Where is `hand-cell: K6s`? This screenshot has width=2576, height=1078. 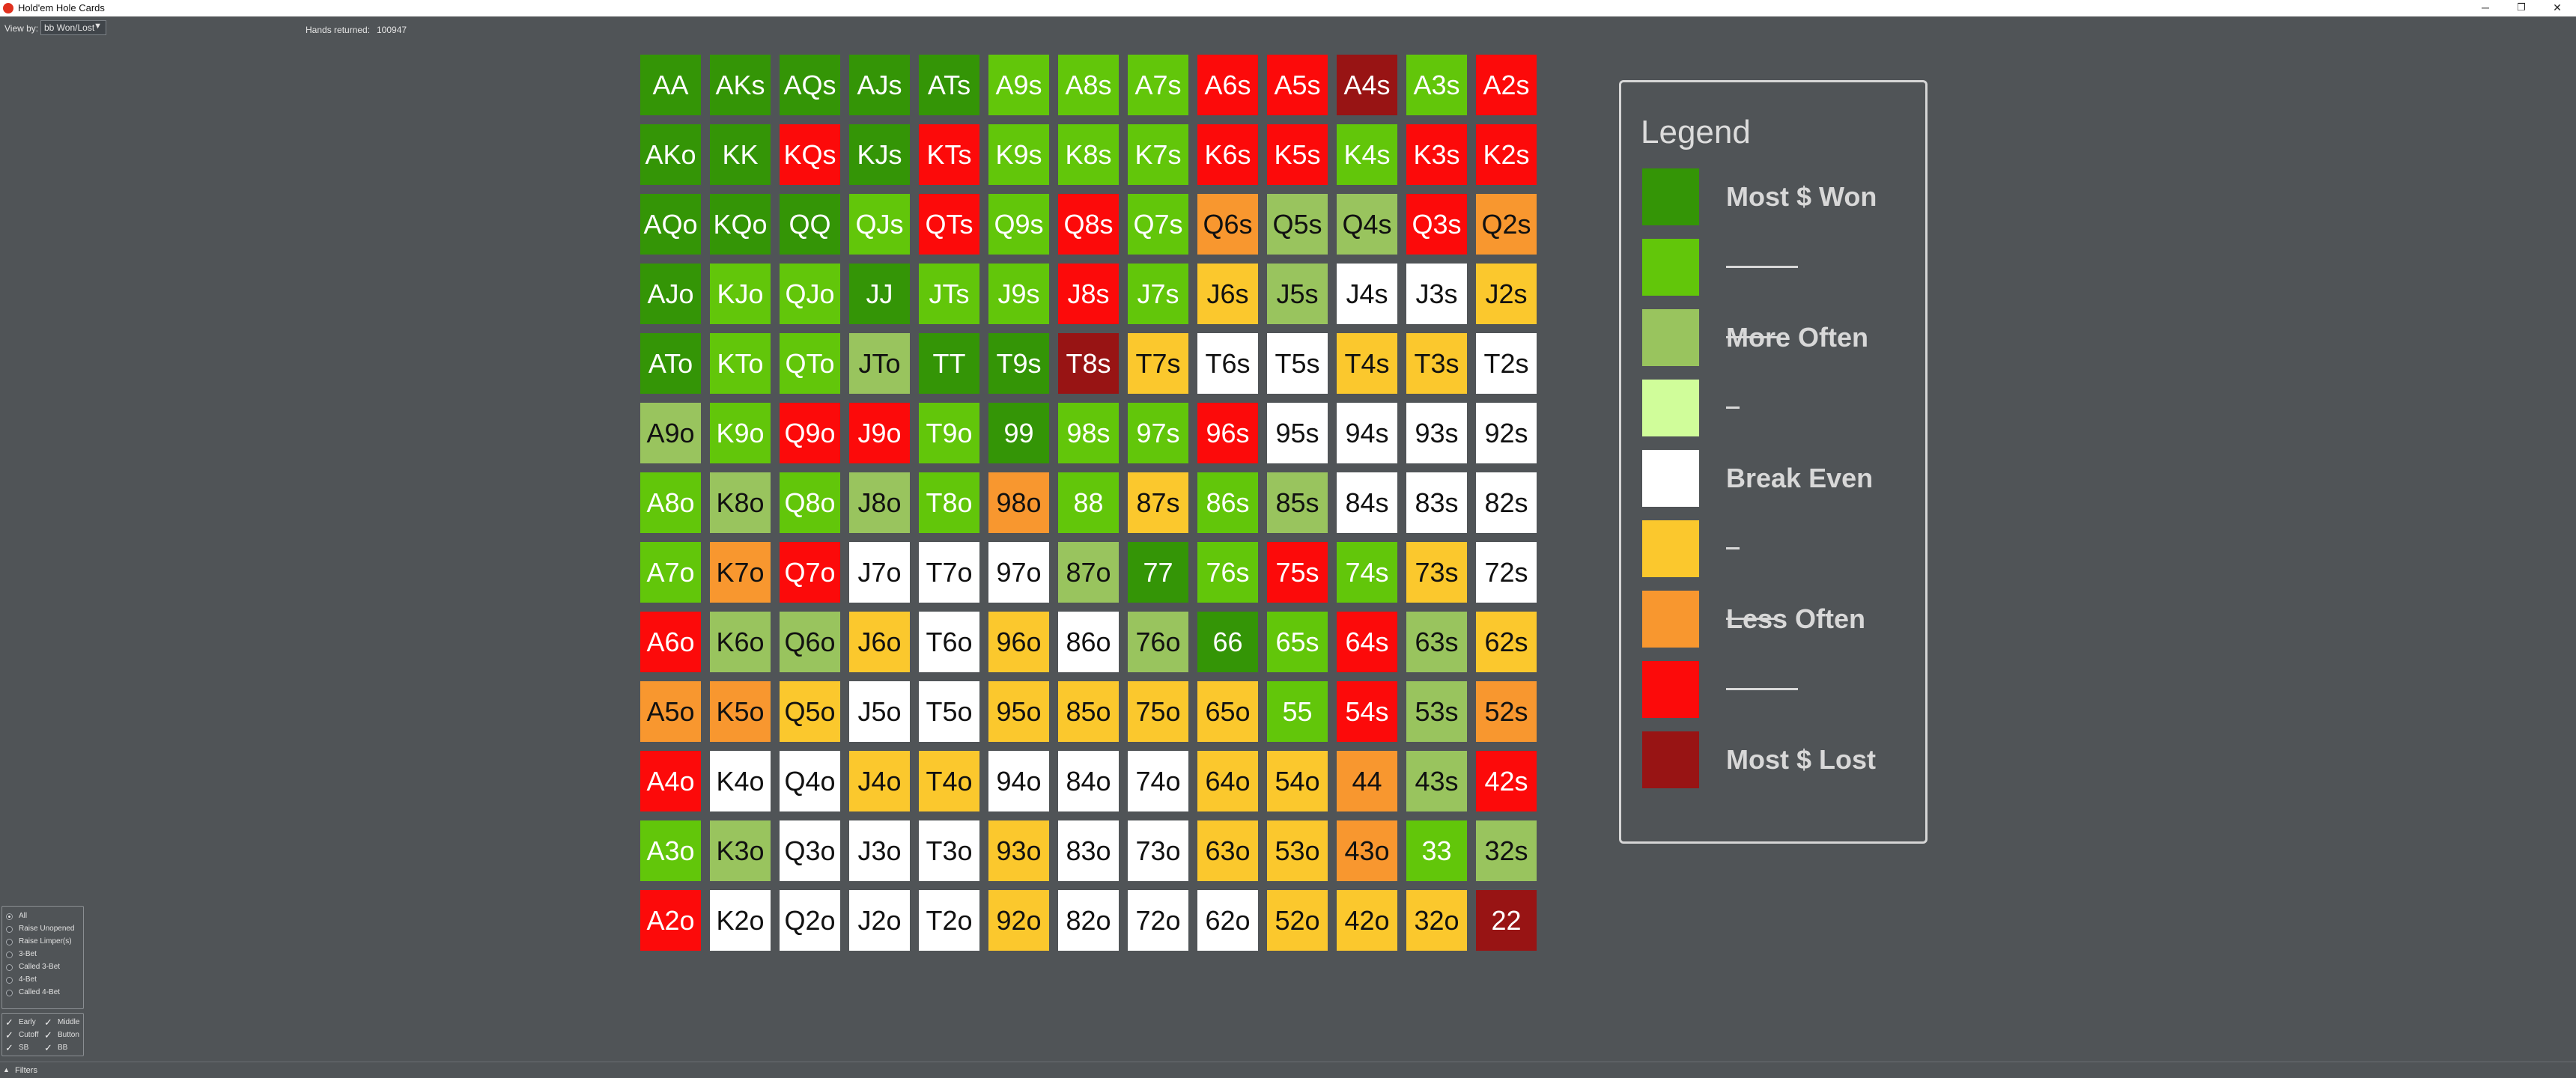 hand-cell: K6s is located at coordinates (1227, 154).